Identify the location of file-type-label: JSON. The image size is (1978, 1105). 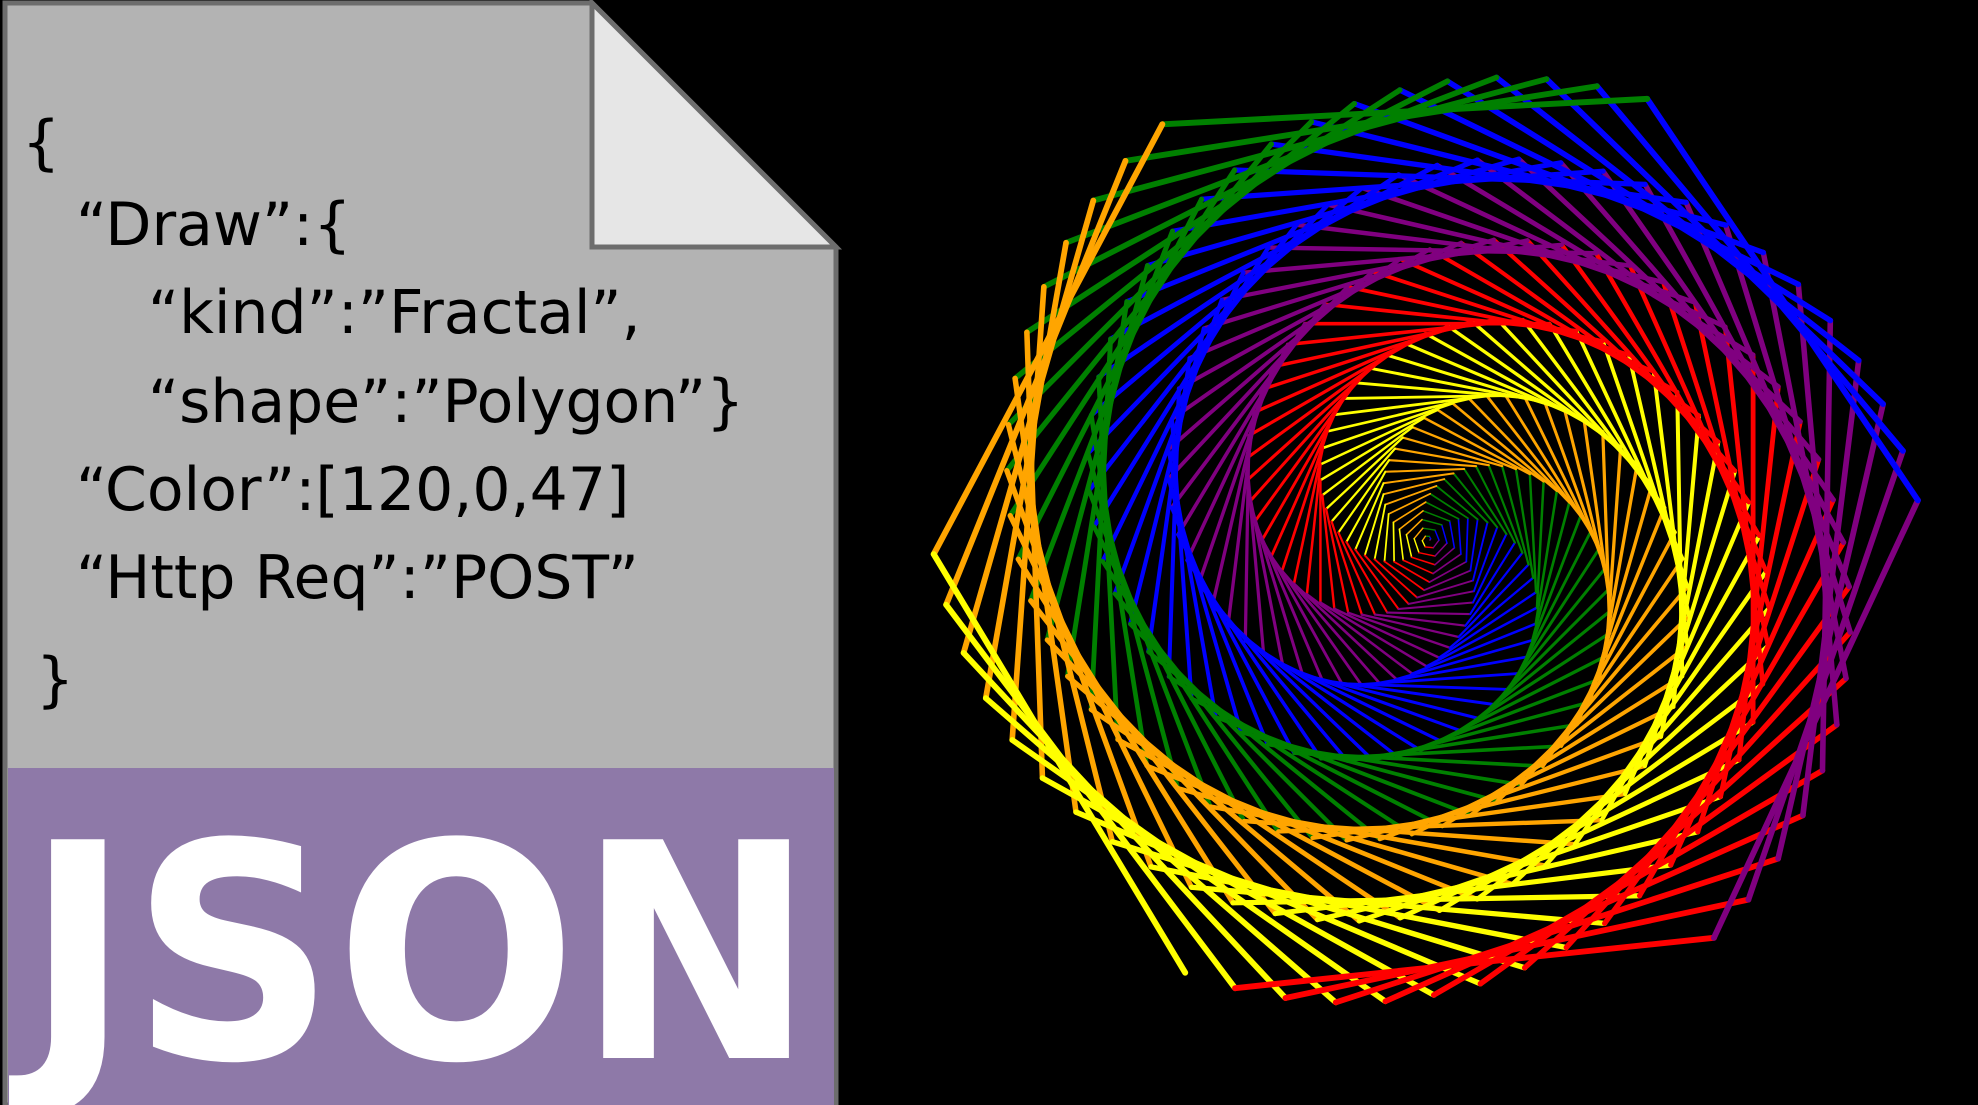
(411, 942).